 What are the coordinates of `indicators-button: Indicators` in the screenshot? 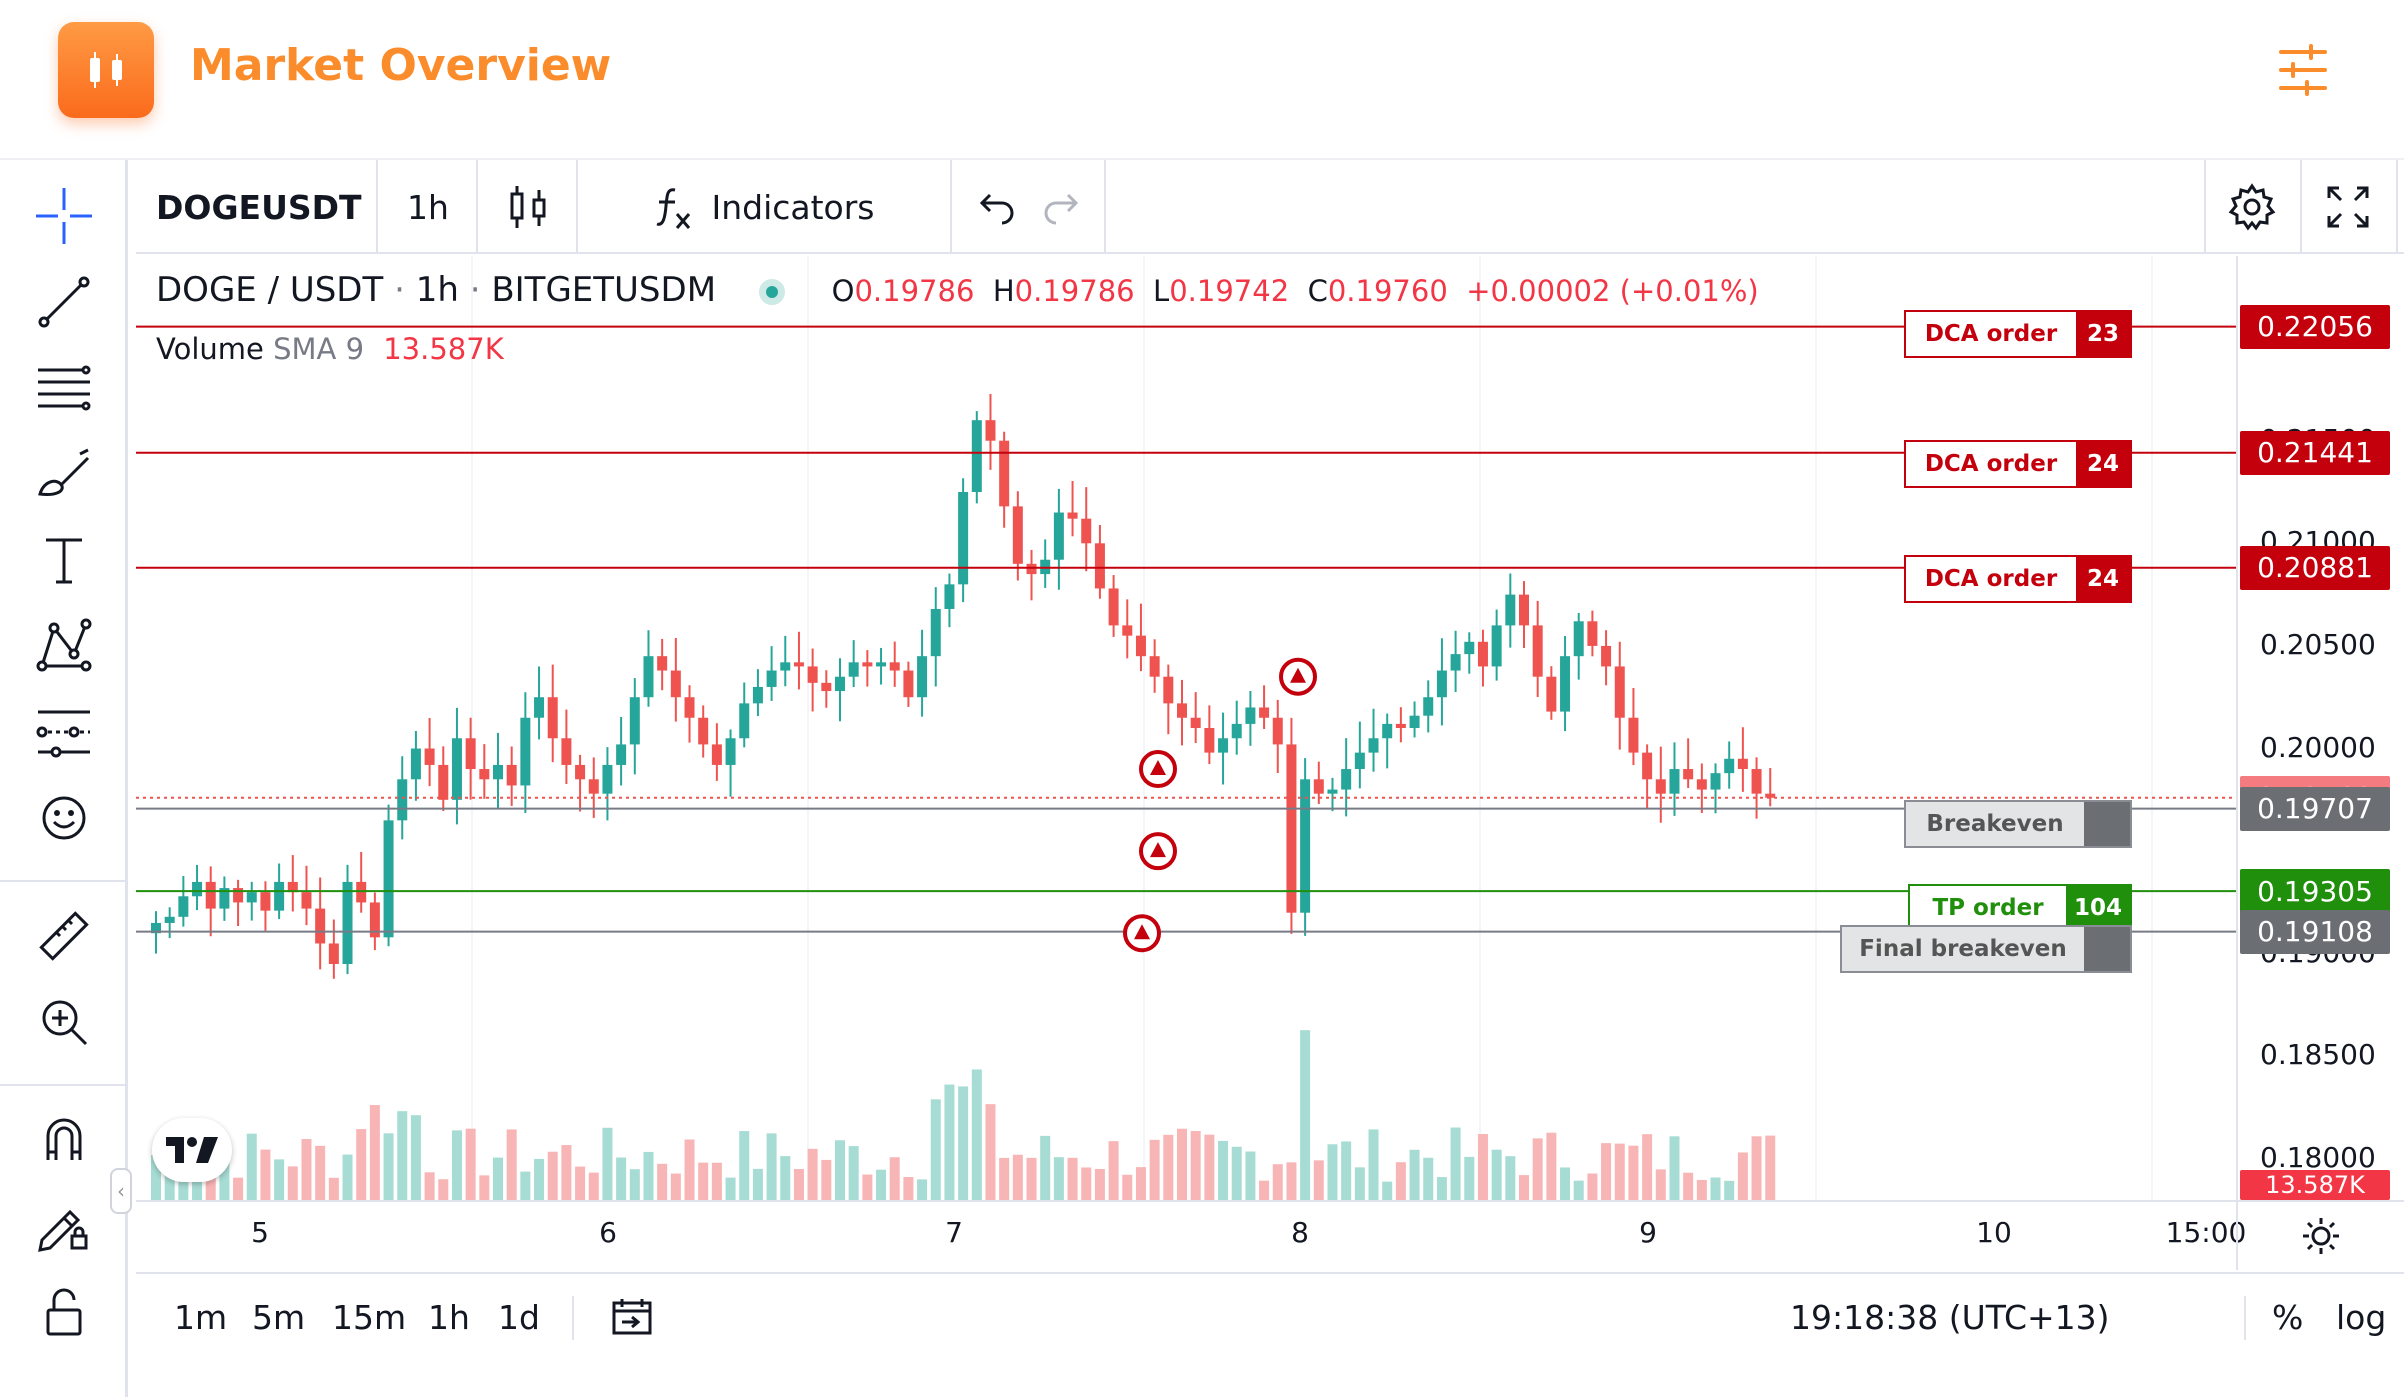 It's located at (764, 207).